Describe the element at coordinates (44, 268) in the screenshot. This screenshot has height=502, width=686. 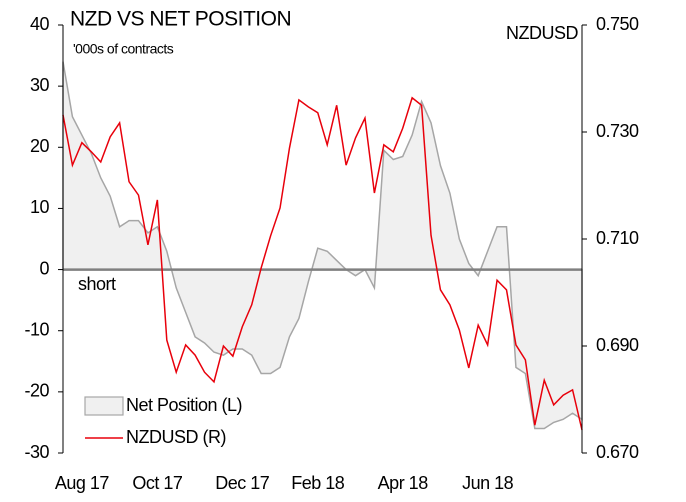
I see `y-tick-label: 0` at that location.